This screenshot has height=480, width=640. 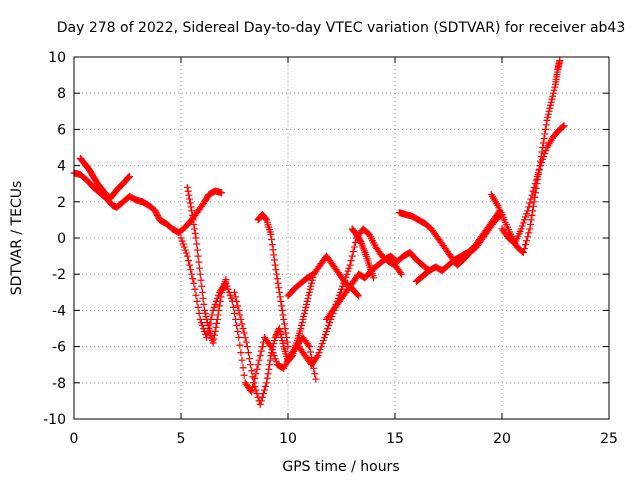 What do you see at coordinates (61, 239) in the screenshot?
I see `y-tick-label: 0` at bounding box center [61, 239].